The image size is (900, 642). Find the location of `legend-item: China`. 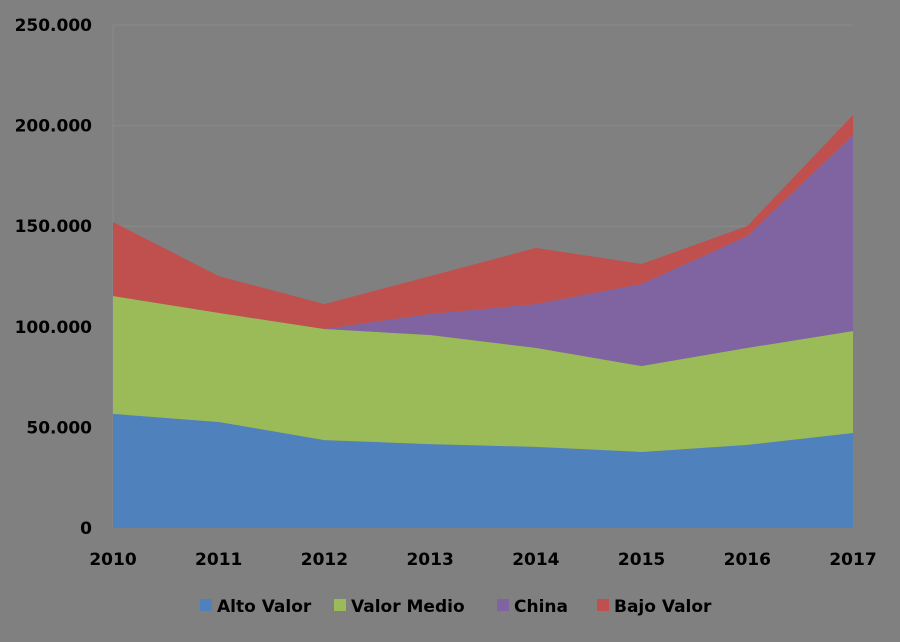

legend-item: China is located at coordinates (532, 607).